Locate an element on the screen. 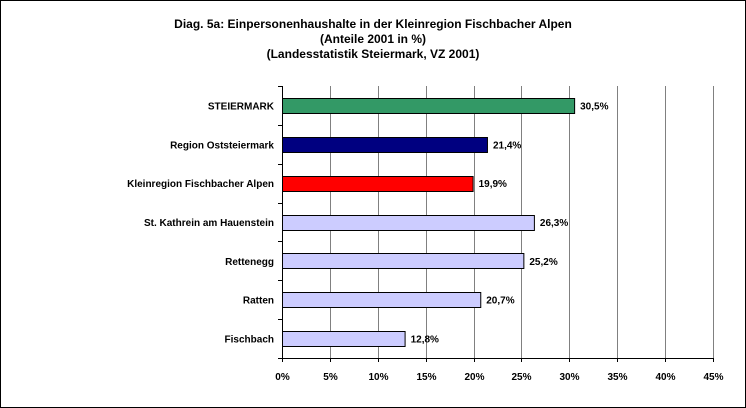 Image resolution: width=746 pixels, height=408 pixels. category-label: STEIERMARK is located at coordinates (241, 106).